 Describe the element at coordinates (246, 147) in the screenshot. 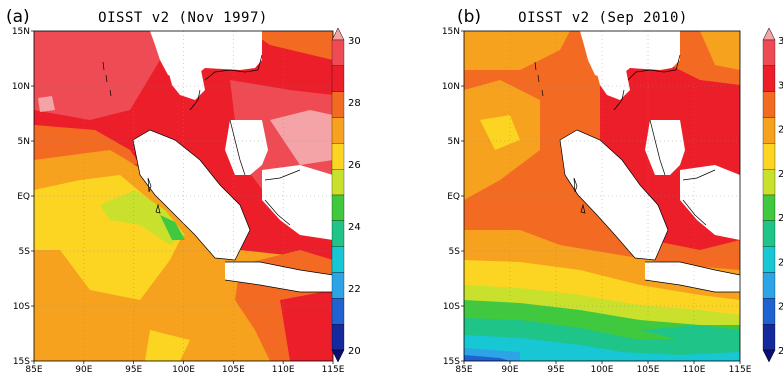

I see `land-malaysia` at that location.